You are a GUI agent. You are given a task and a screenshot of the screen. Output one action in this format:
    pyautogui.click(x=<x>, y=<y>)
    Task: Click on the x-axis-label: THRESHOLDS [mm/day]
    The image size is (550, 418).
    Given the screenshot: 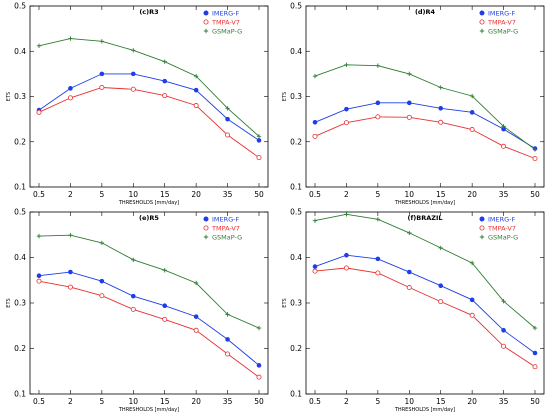 What is the action you would take?
    pyautogui.click(x=424, y=203)
    